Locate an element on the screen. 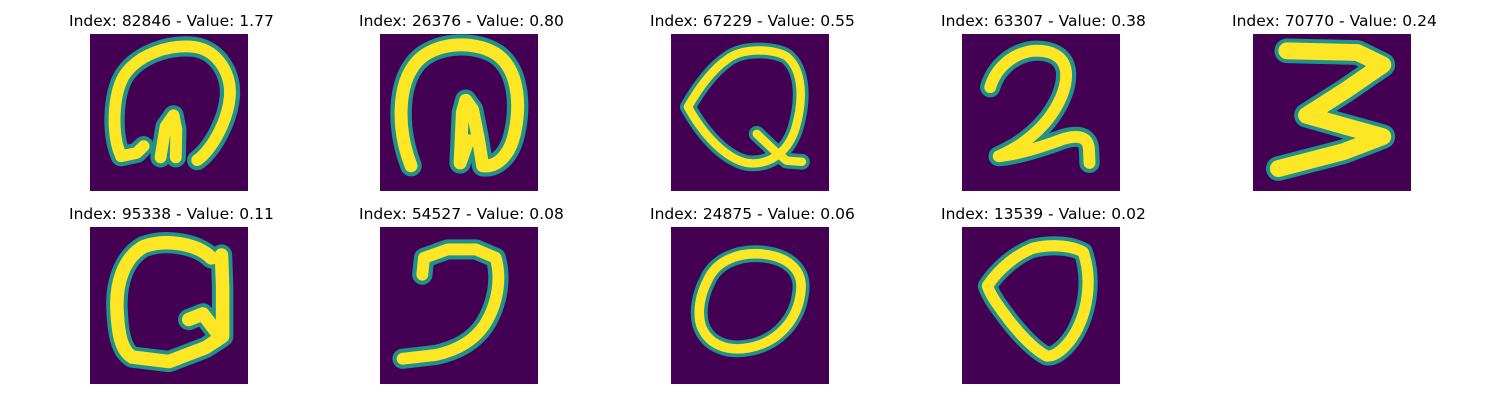  panel-title: Index: 67229 - Value: 0.55 is located at coordinates (752, 21).